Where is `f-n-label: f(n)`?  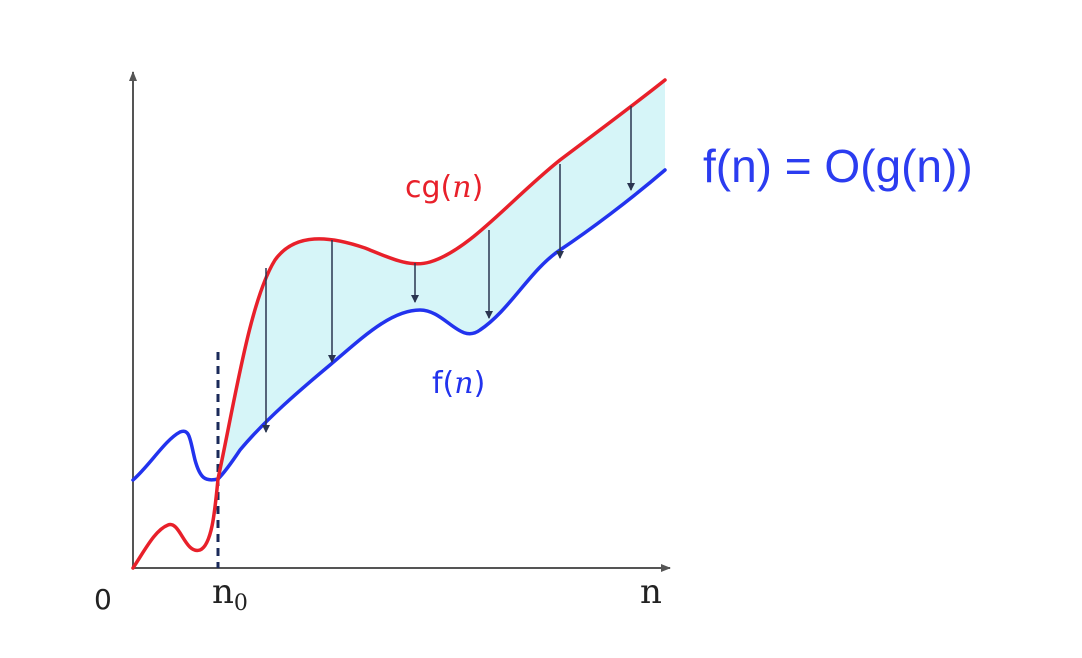 f-n-label: f(n) is located at coordinates (458, 383).